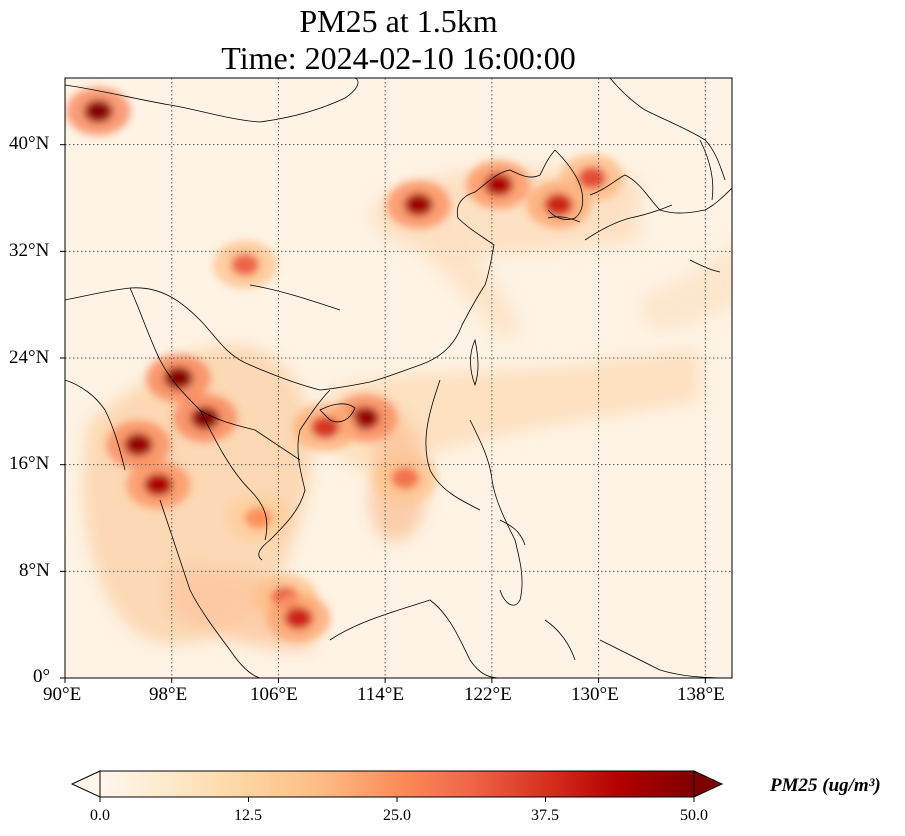  Describe the element at coordinates (398, 21) in the screenshot. I see `map-title: PM25 at 1.5km` at that location.